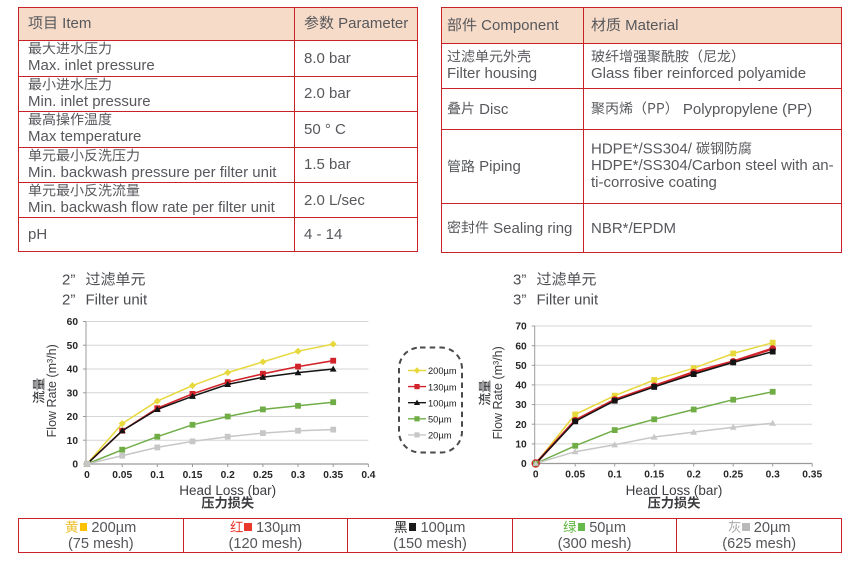 Image resolution: width=849 pixels, height=563 pixels. What do you see at coordinates (442, 371) in the screenshot?
I see `svg-text: 200µm` at bounding box center [442, 371].